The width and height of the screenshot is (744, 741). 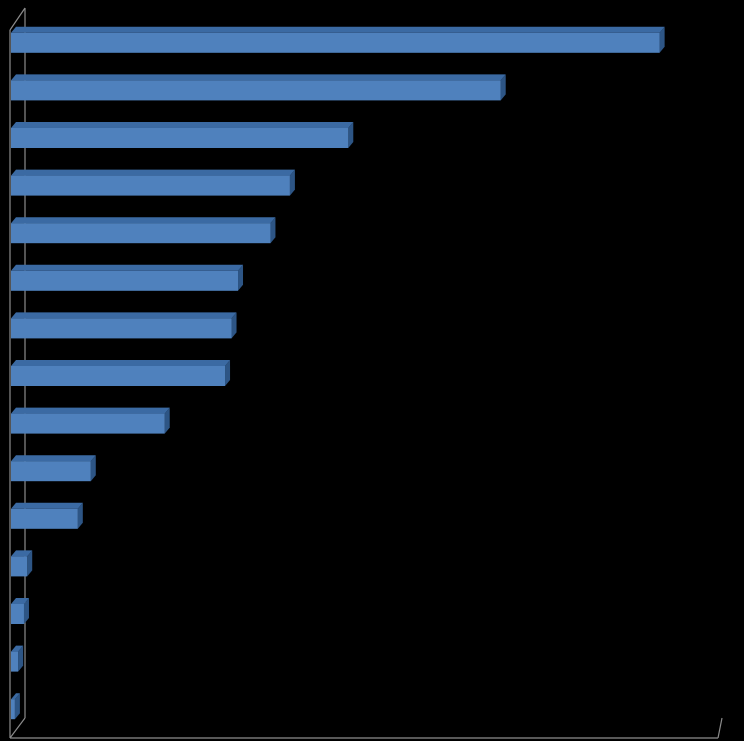 I want to click on floor-right-edge, so click(x=720, y=728).